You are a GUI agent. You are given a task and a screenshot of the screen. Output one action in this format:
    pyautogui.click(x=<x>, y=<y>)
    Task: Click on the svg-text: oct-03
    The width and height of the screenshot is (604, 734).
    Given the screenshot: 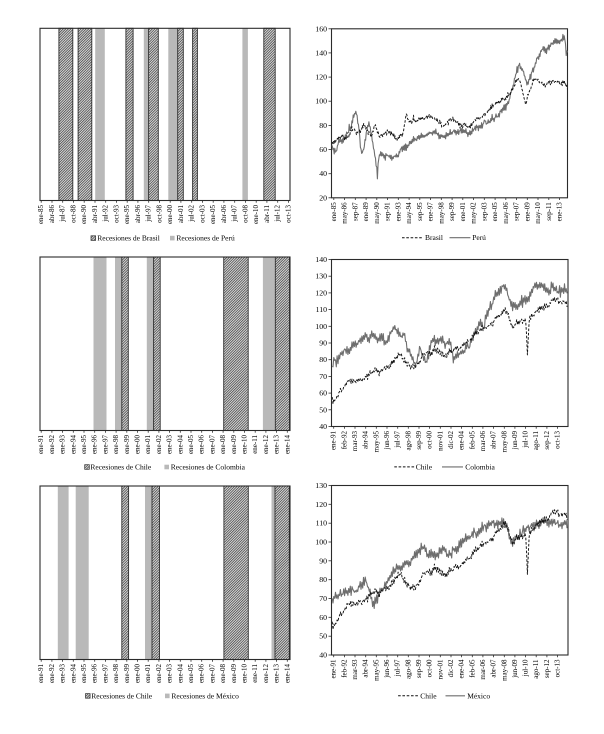 What is the action you would take?
    pyautogui.click(x=202, y=214)
    